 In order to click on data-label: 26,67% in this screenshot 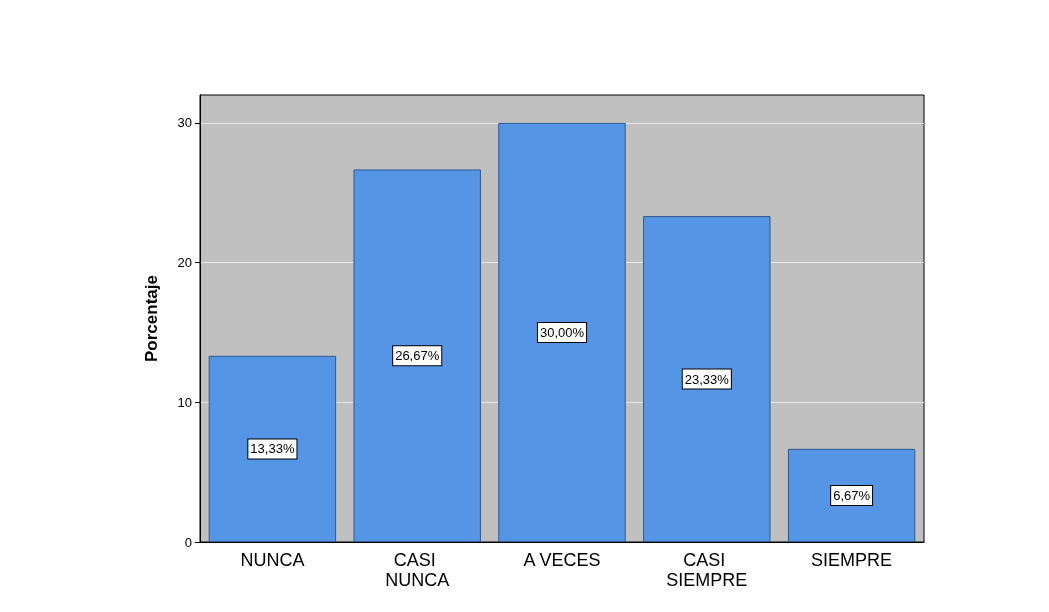, I will do `click(417, 356)`.